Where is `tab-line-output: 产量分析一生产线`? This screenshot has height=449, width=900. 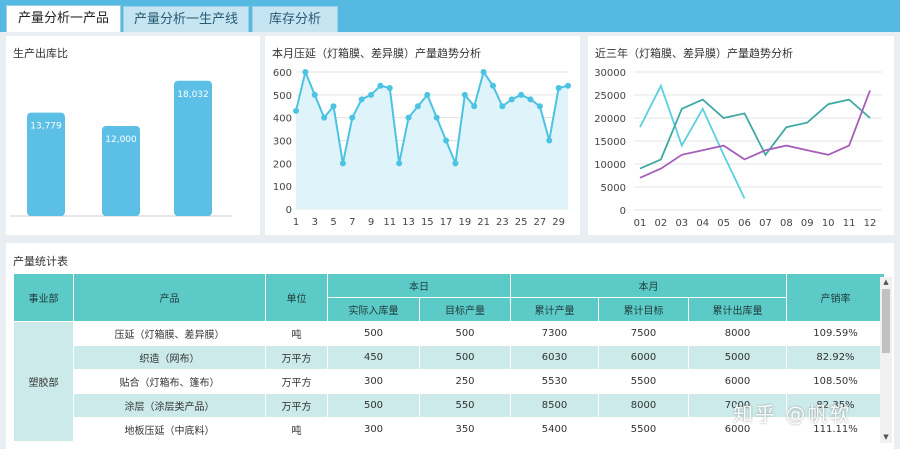
tab-line-output: 产量分析一生产线 is located at coordinates (186, 19).